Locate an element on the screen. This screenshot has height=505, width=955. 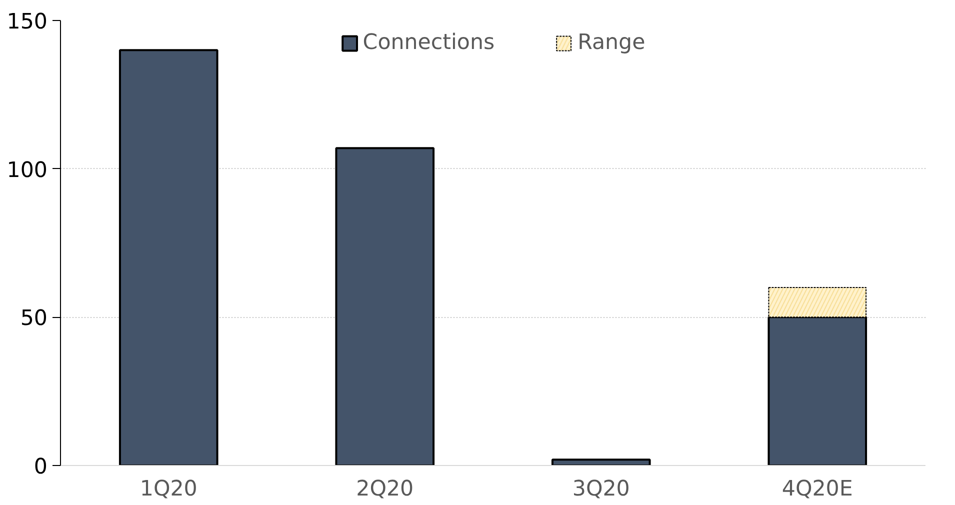
x-tick-label: 1Q20 is located at coordinates (169, 489).